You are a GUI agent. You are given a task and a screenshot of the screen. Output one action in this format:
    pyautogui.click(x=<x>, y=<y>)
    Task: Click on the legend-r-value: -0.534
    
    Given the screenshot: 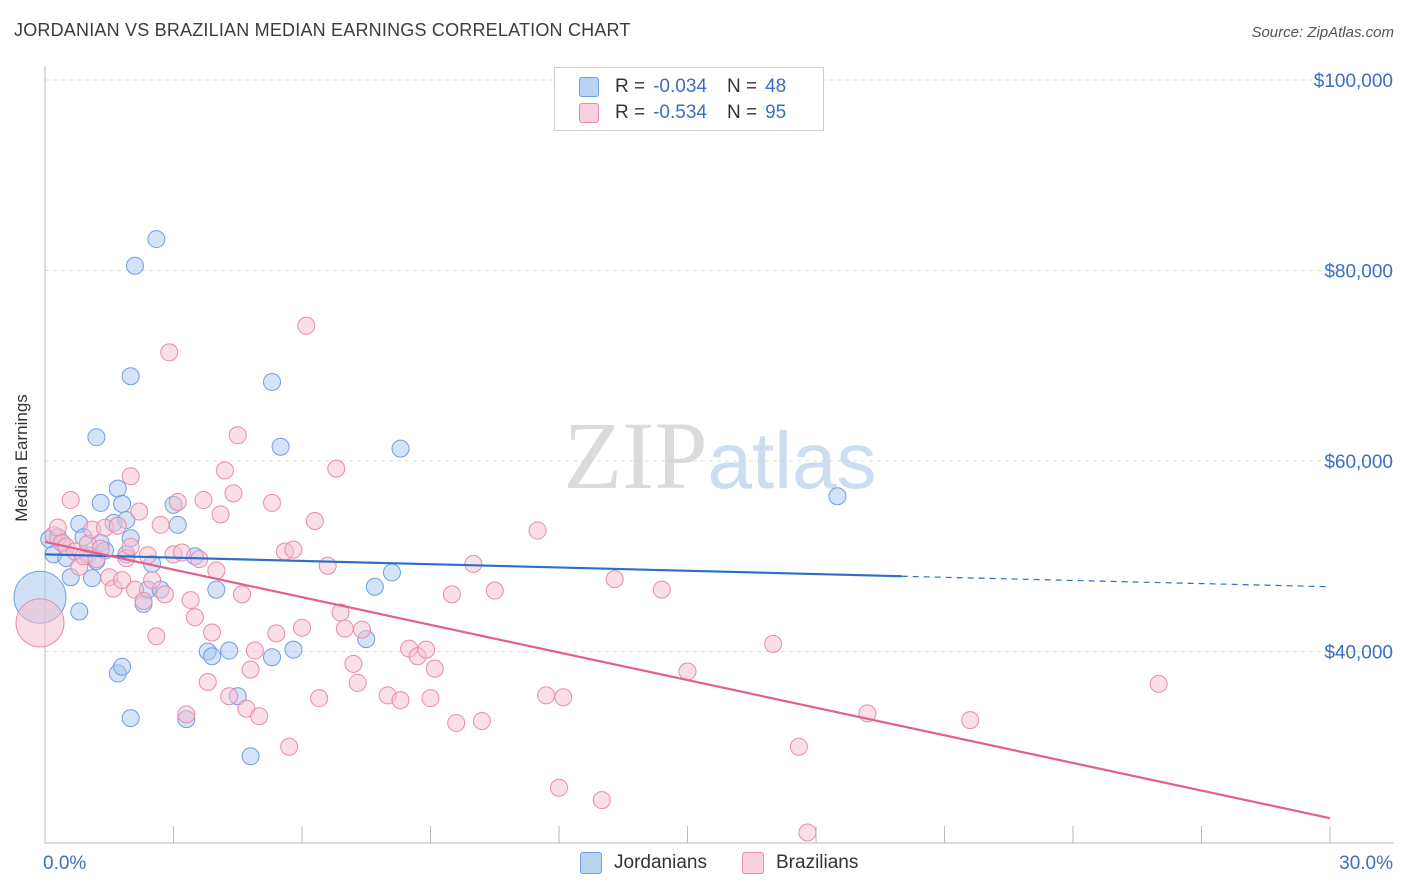 What is the action you would take?
    pyautogui.click(x=680, y=112)
    